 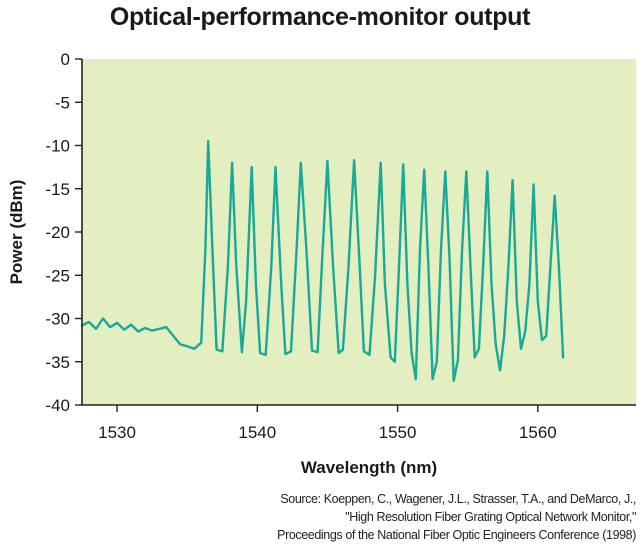 I want to click on y-tick-label: -40, so click(x=57, y=405).